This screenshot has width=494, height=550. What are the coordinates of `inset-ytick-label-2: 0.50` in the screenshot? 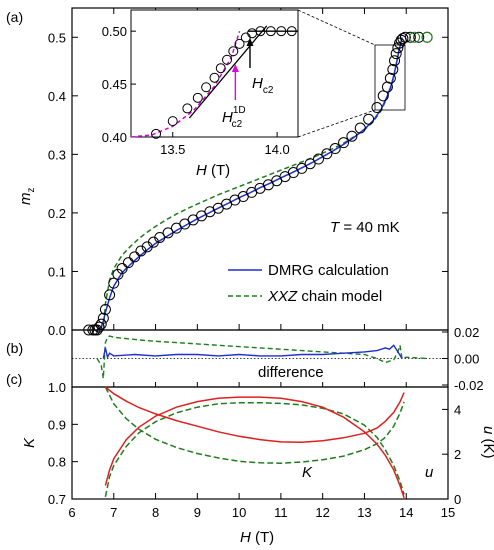 It's located at (114, 31).